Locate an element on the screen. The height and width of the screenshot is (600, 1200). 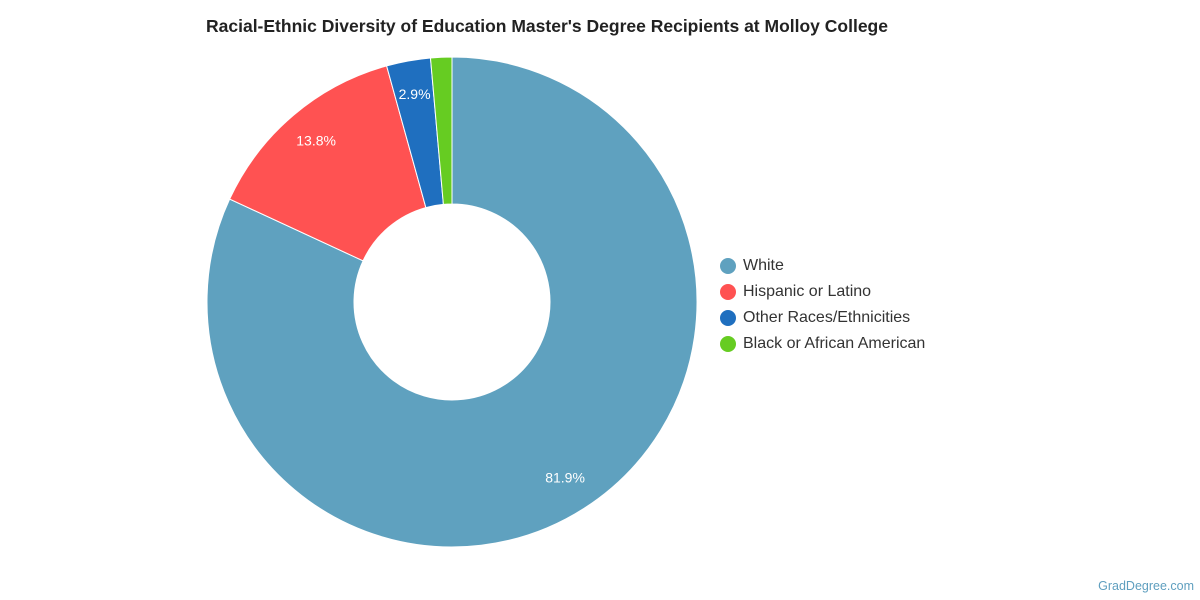
legend-label-hispanic-or-latino: Hispanic or Latino is located at coordinates (807, 291).